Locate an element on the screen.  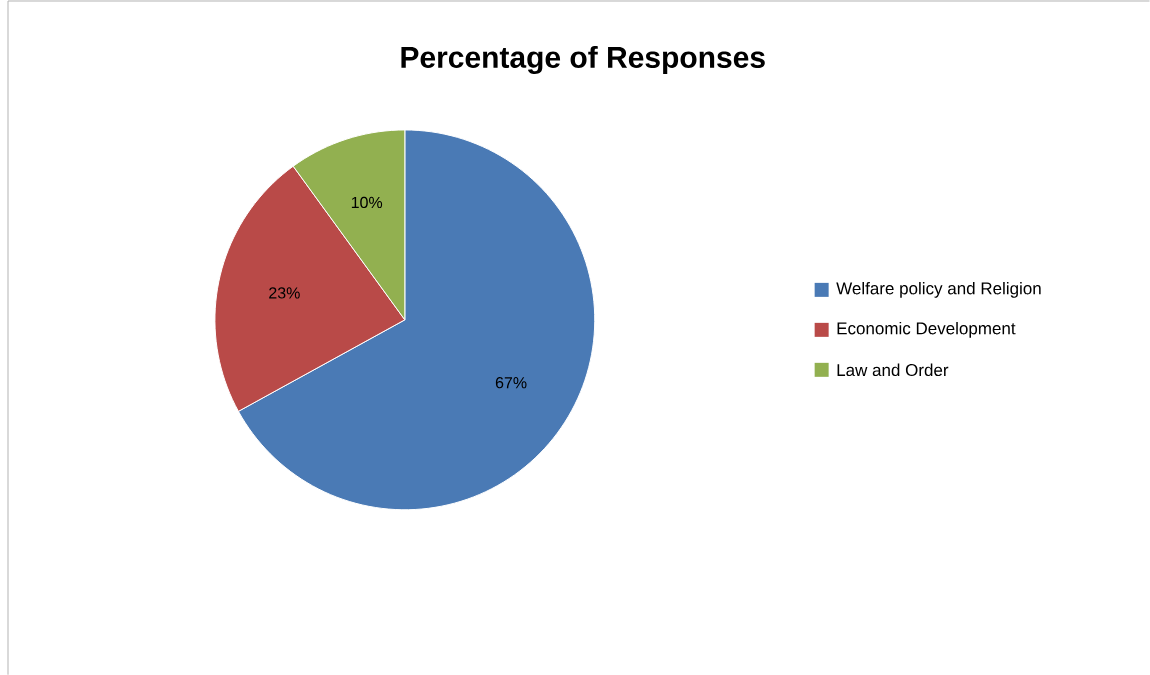
data-label: 67% is located at coordinates (511, 382).